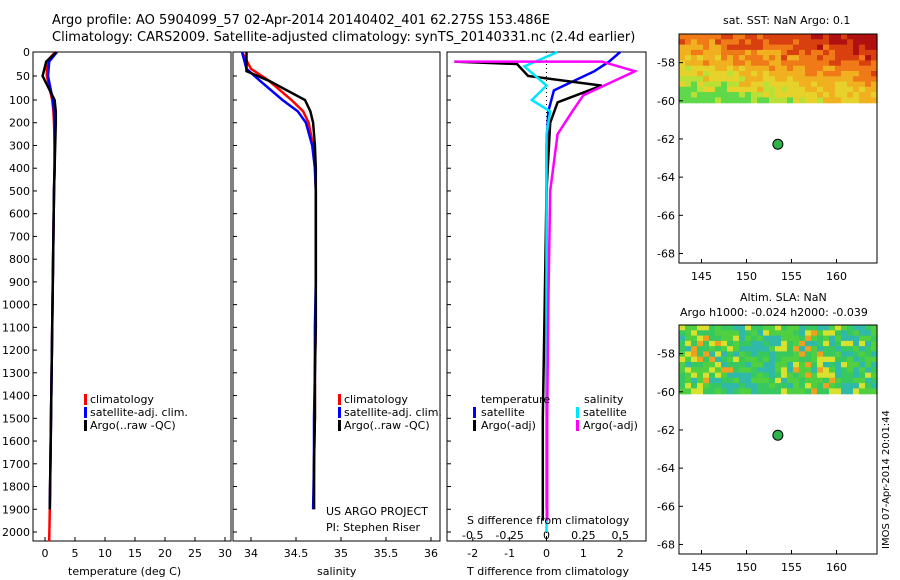 The width and height of the screenshot is (900, 580). I want to click on x-tick-label: 2, so click(620, 553).